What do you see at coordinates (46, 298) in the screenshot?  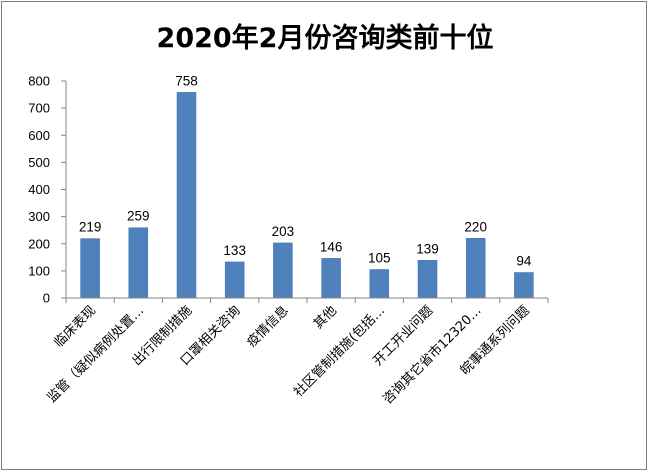 I see `y-tick-label: 0` at bounding box center [46, 298].